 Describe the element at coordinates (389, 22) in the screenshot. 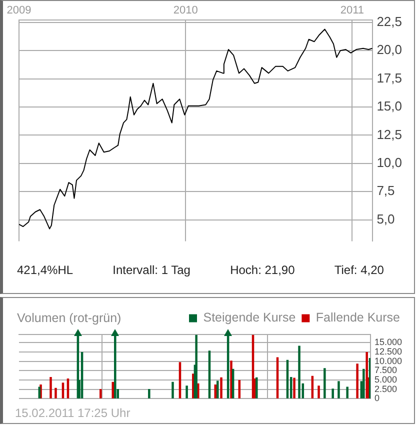

I see `y-tick-label: 22,5` at that location.